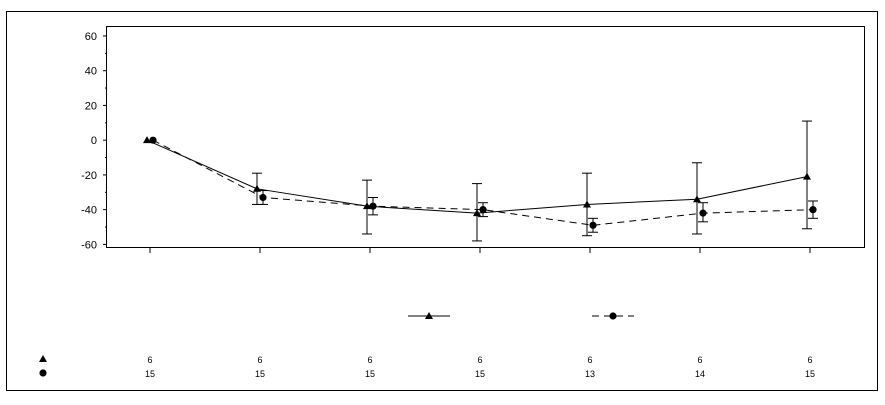 This screenshot has width=885, height=405. I want to click on y-tick-label: 60, so click(91, 37).